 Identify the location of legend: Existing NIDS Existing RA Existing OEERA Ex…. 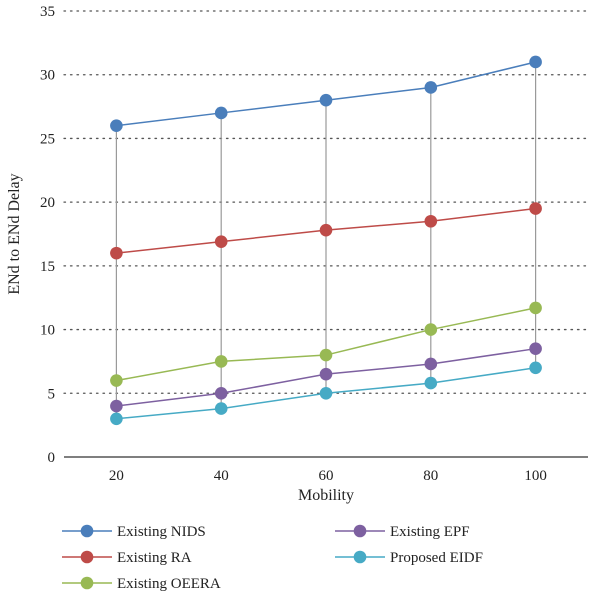
(272, 558).